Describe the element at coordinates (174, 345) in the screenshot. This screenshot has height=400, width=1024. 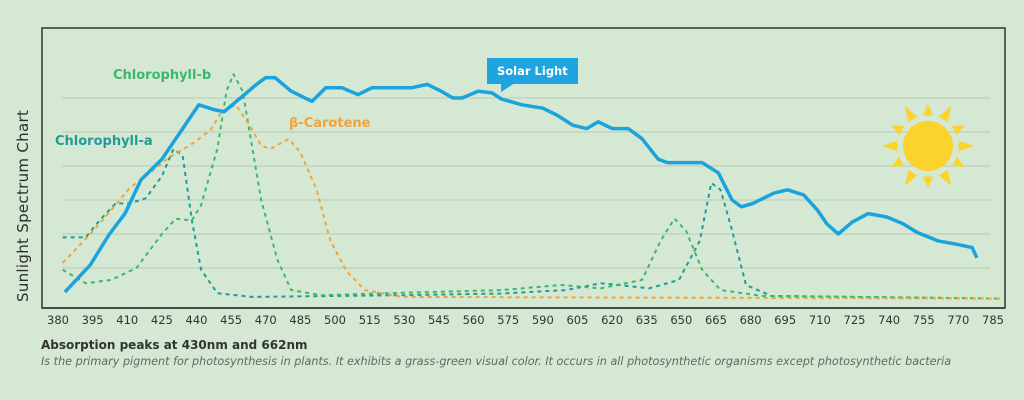
I see `caption-title: Absorption peaks at 430nm and 662nm` at that location.